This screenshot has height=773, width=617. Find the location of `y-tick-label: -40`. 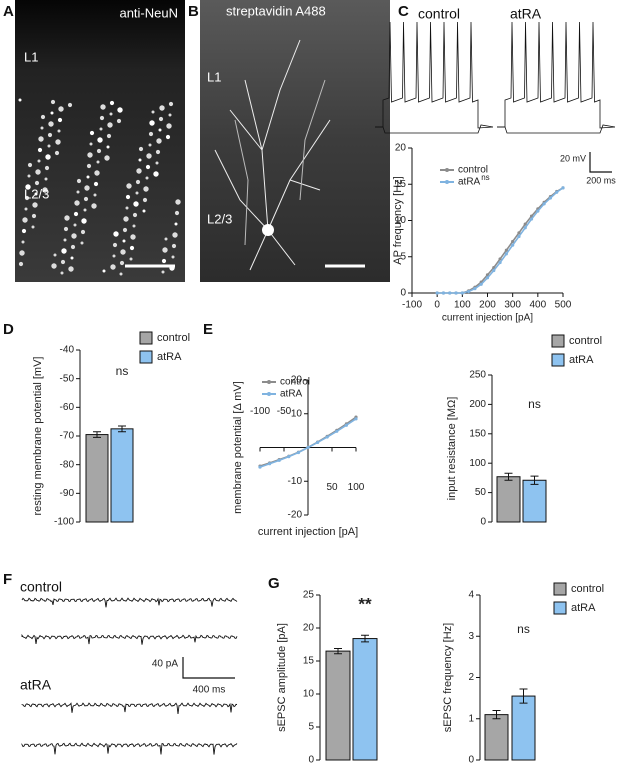

y-tick-label: -40 is located at coordinates (67, 350).